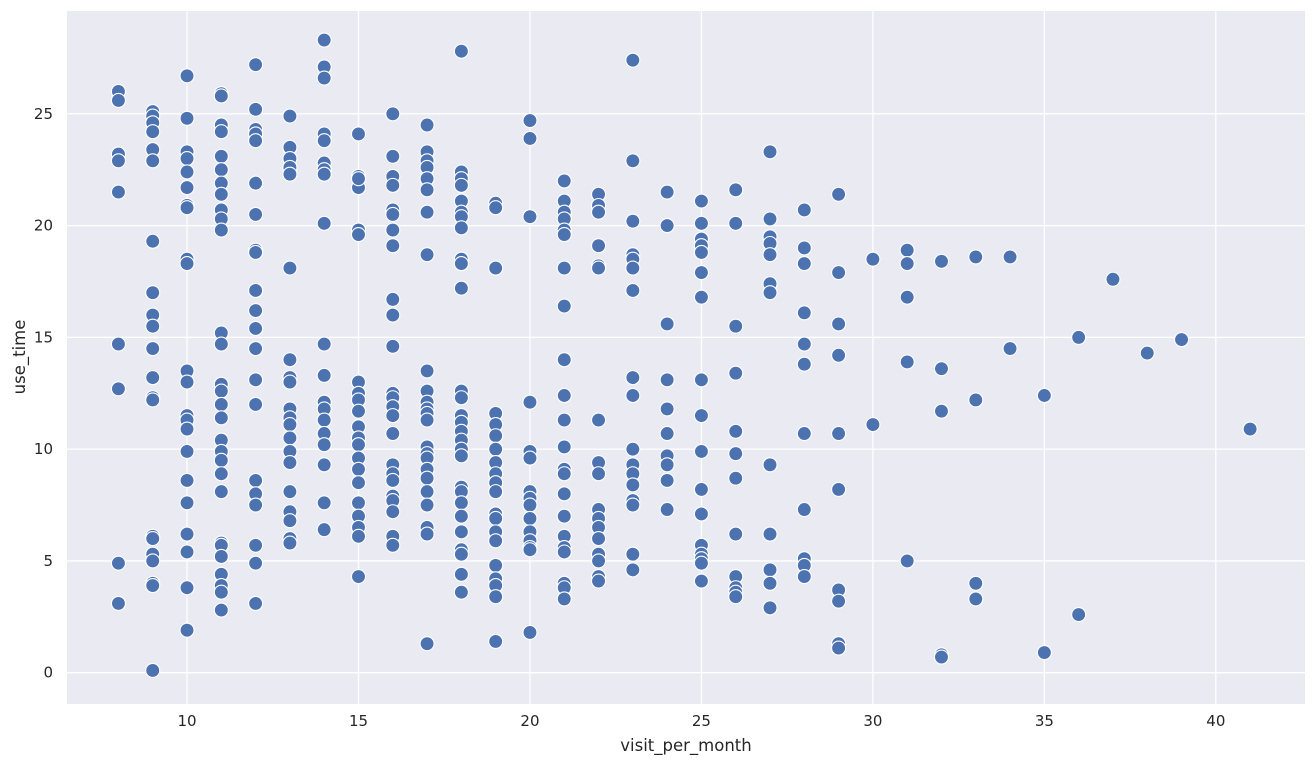 Image resolution: width=1316 pixels, height=765 pixels. Describe the element at coordinates (1215, 721) in the screenshot. I see `x-tick-label: 40` at that location.